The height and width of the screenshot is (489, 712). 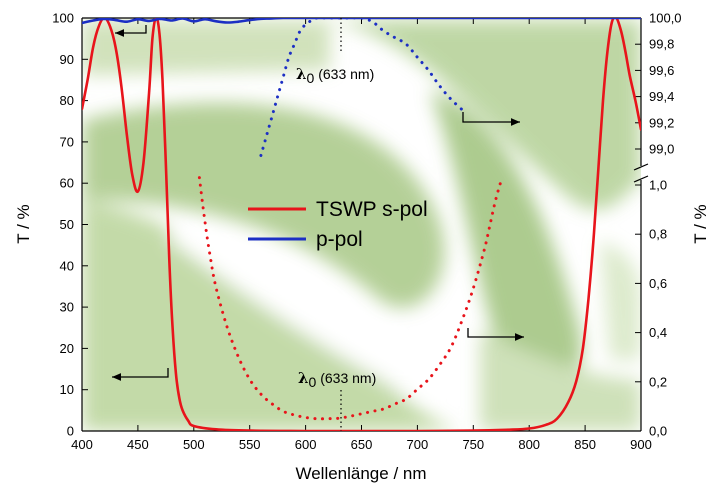 I want to click on lambda-lower-subscript: 0, so click(x=313, y=382).